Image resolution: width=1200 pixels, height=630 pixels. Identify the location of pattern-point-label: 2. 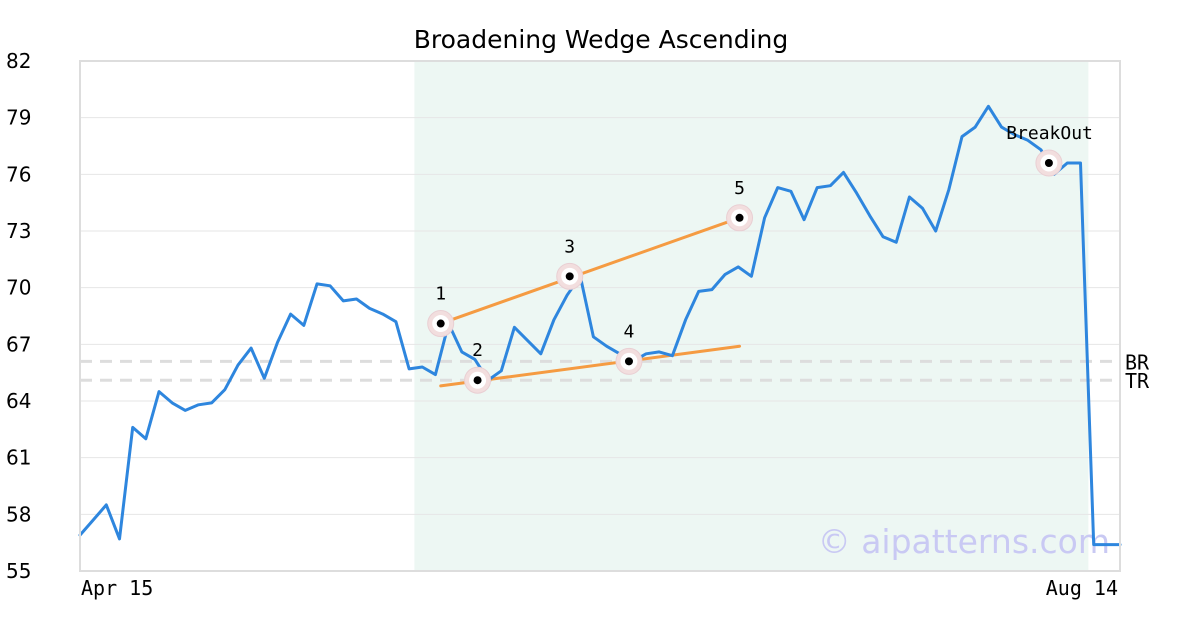
(477, 350).